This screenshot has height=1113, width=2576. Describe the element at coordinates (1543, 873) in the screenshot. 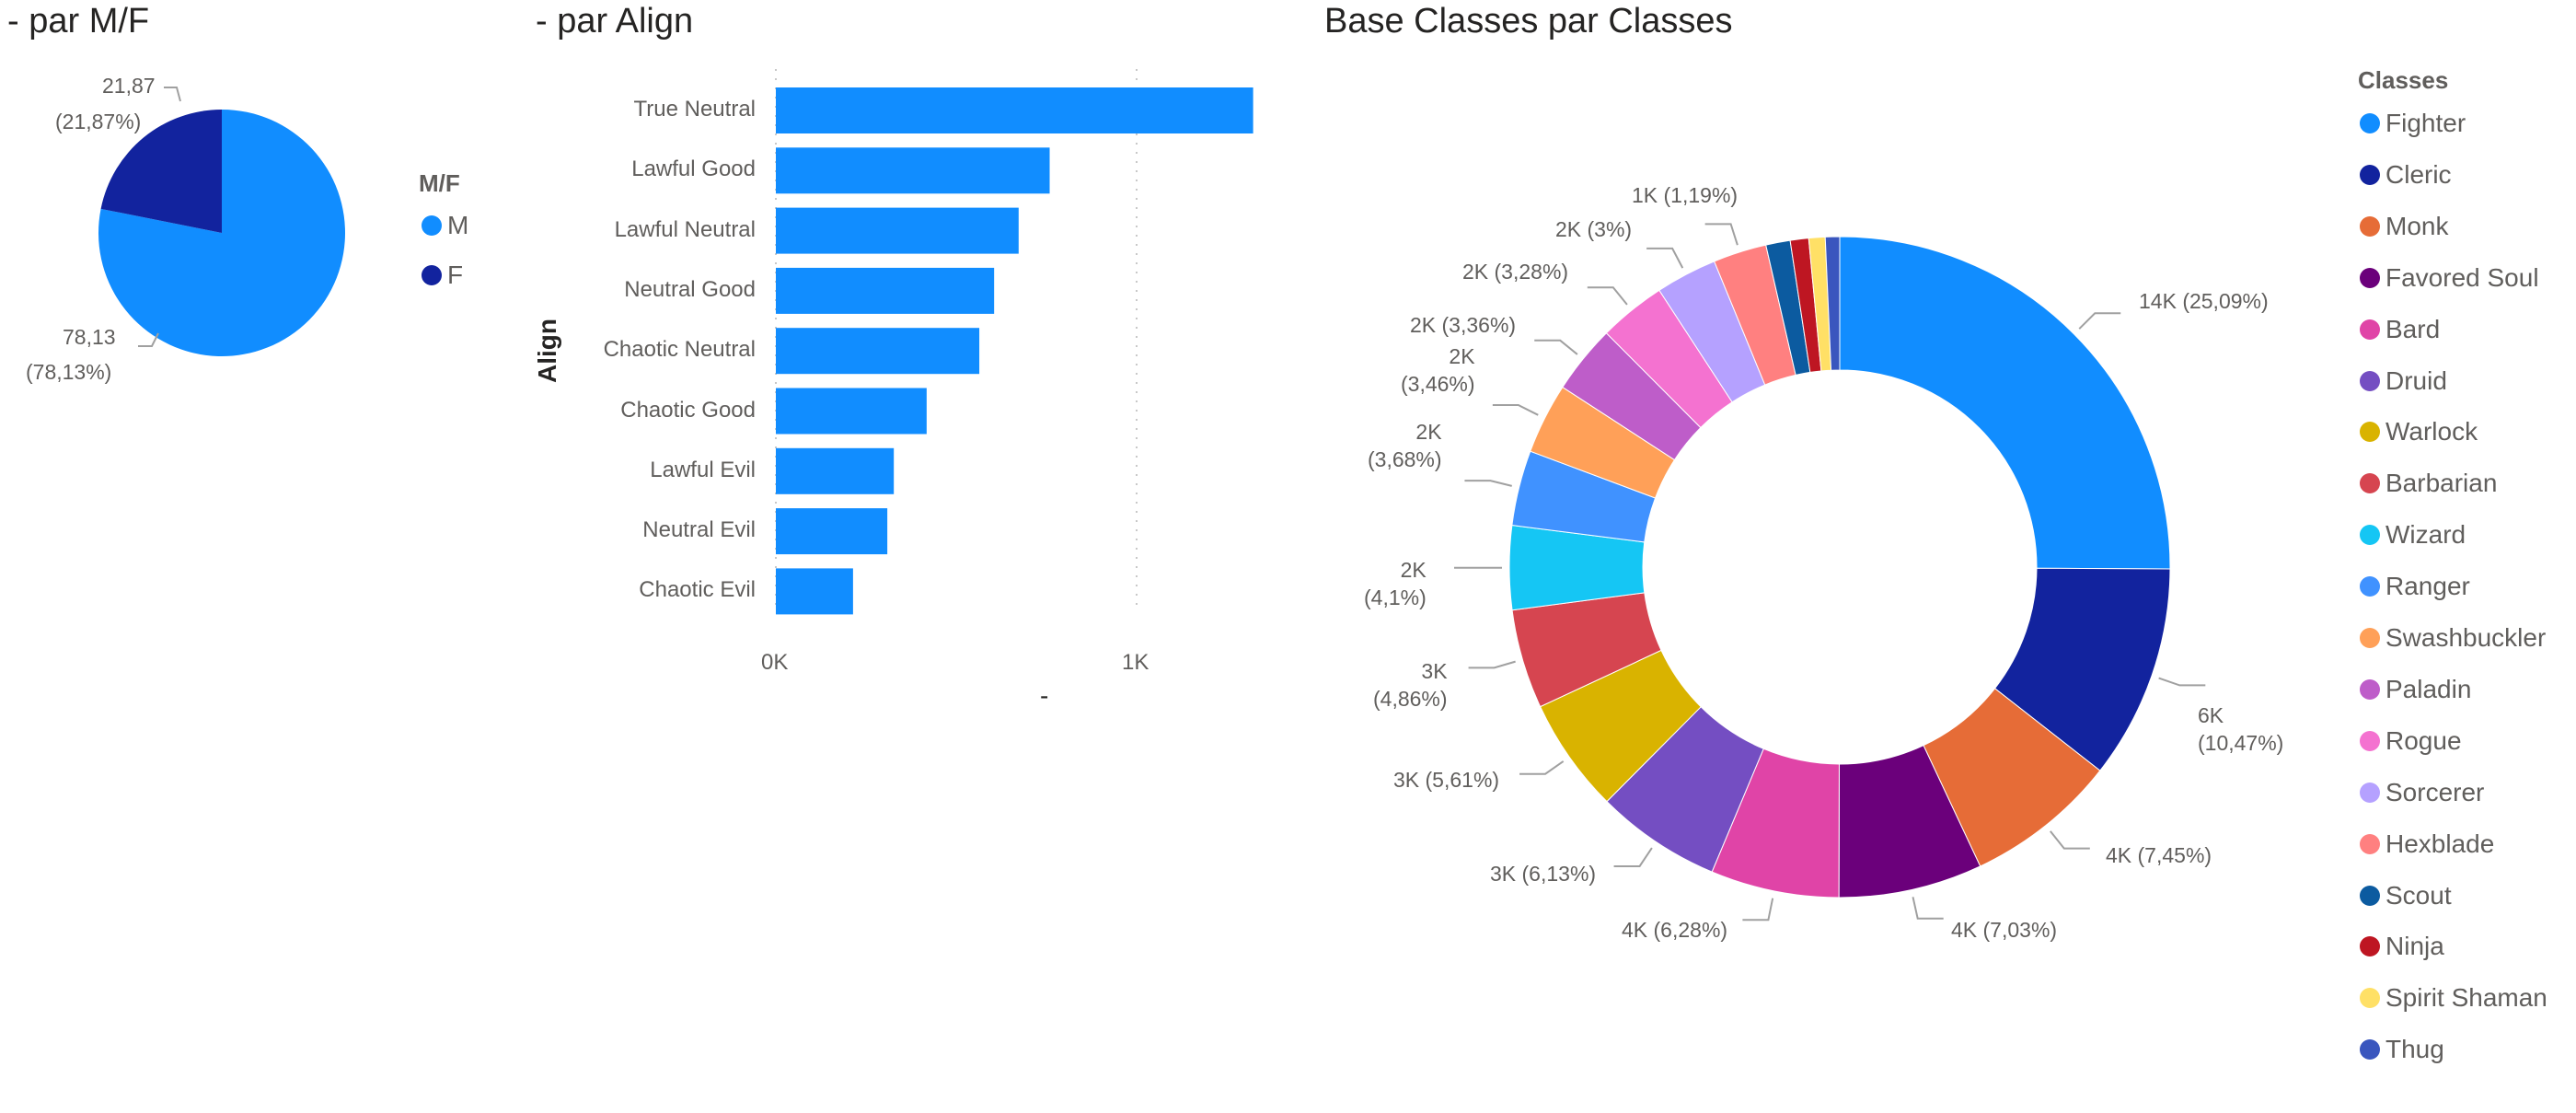

I see `donut-data-label: 3K (6,13%)` at that location.